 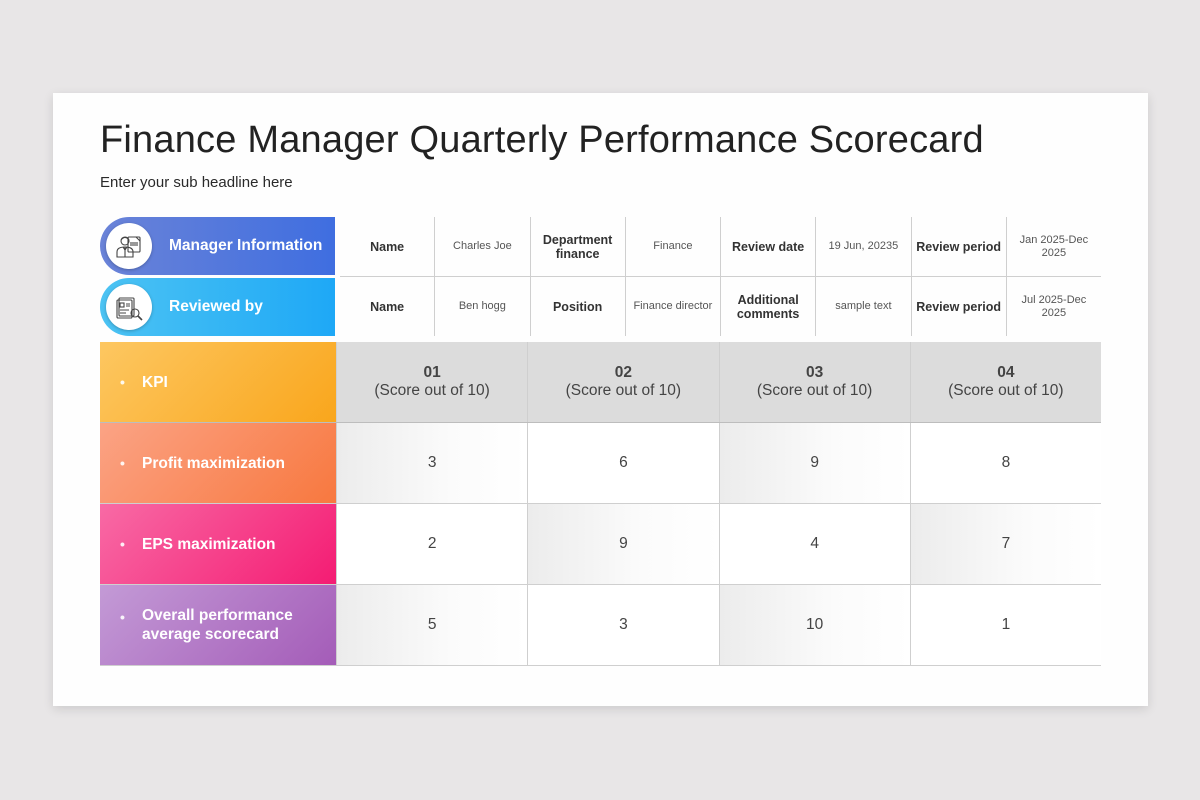 What do you see at coordinates (1005, 544) in the screenshot?
I see `score-cell: 7` at bounding box center [1005, 544].